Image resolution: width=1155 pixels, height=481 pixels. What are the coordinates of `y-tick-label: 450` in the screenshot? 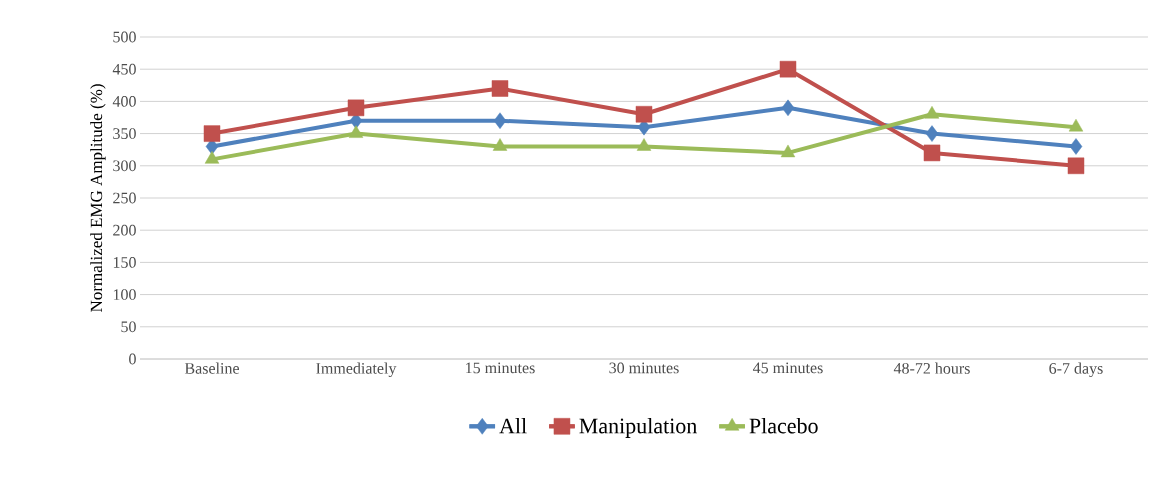 It's located at (124, 69).